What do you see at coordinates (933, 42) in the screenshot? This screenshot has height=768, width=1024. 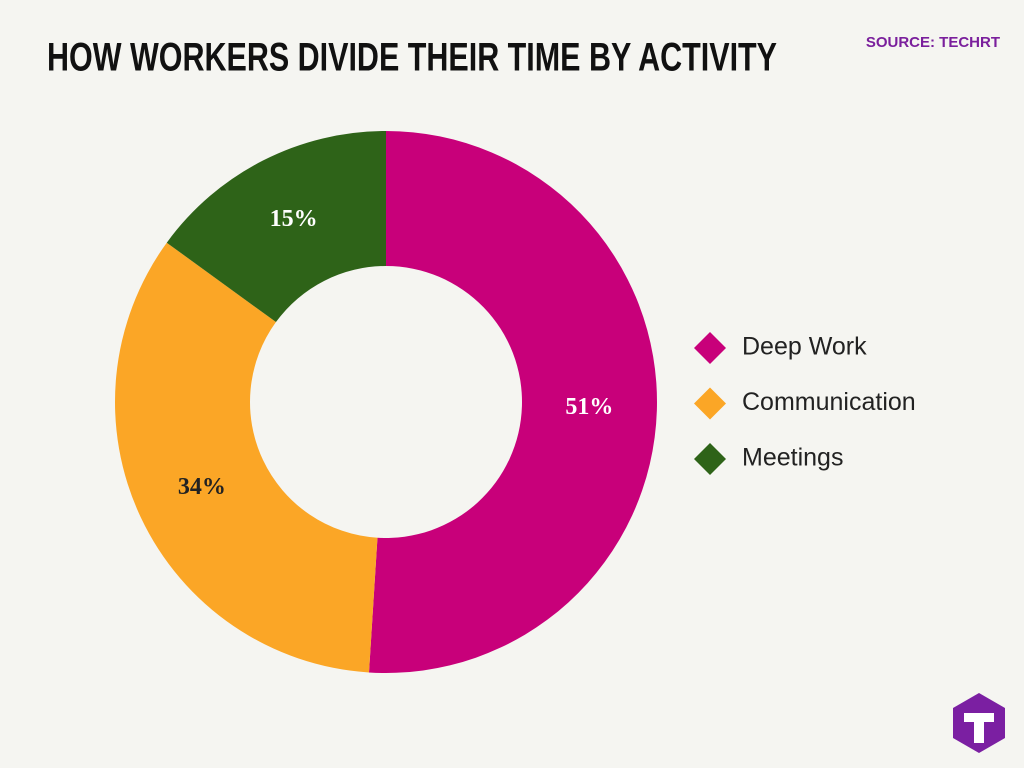 I see `source: SOURCE: TECHRT` at bounding box center [933, 42].